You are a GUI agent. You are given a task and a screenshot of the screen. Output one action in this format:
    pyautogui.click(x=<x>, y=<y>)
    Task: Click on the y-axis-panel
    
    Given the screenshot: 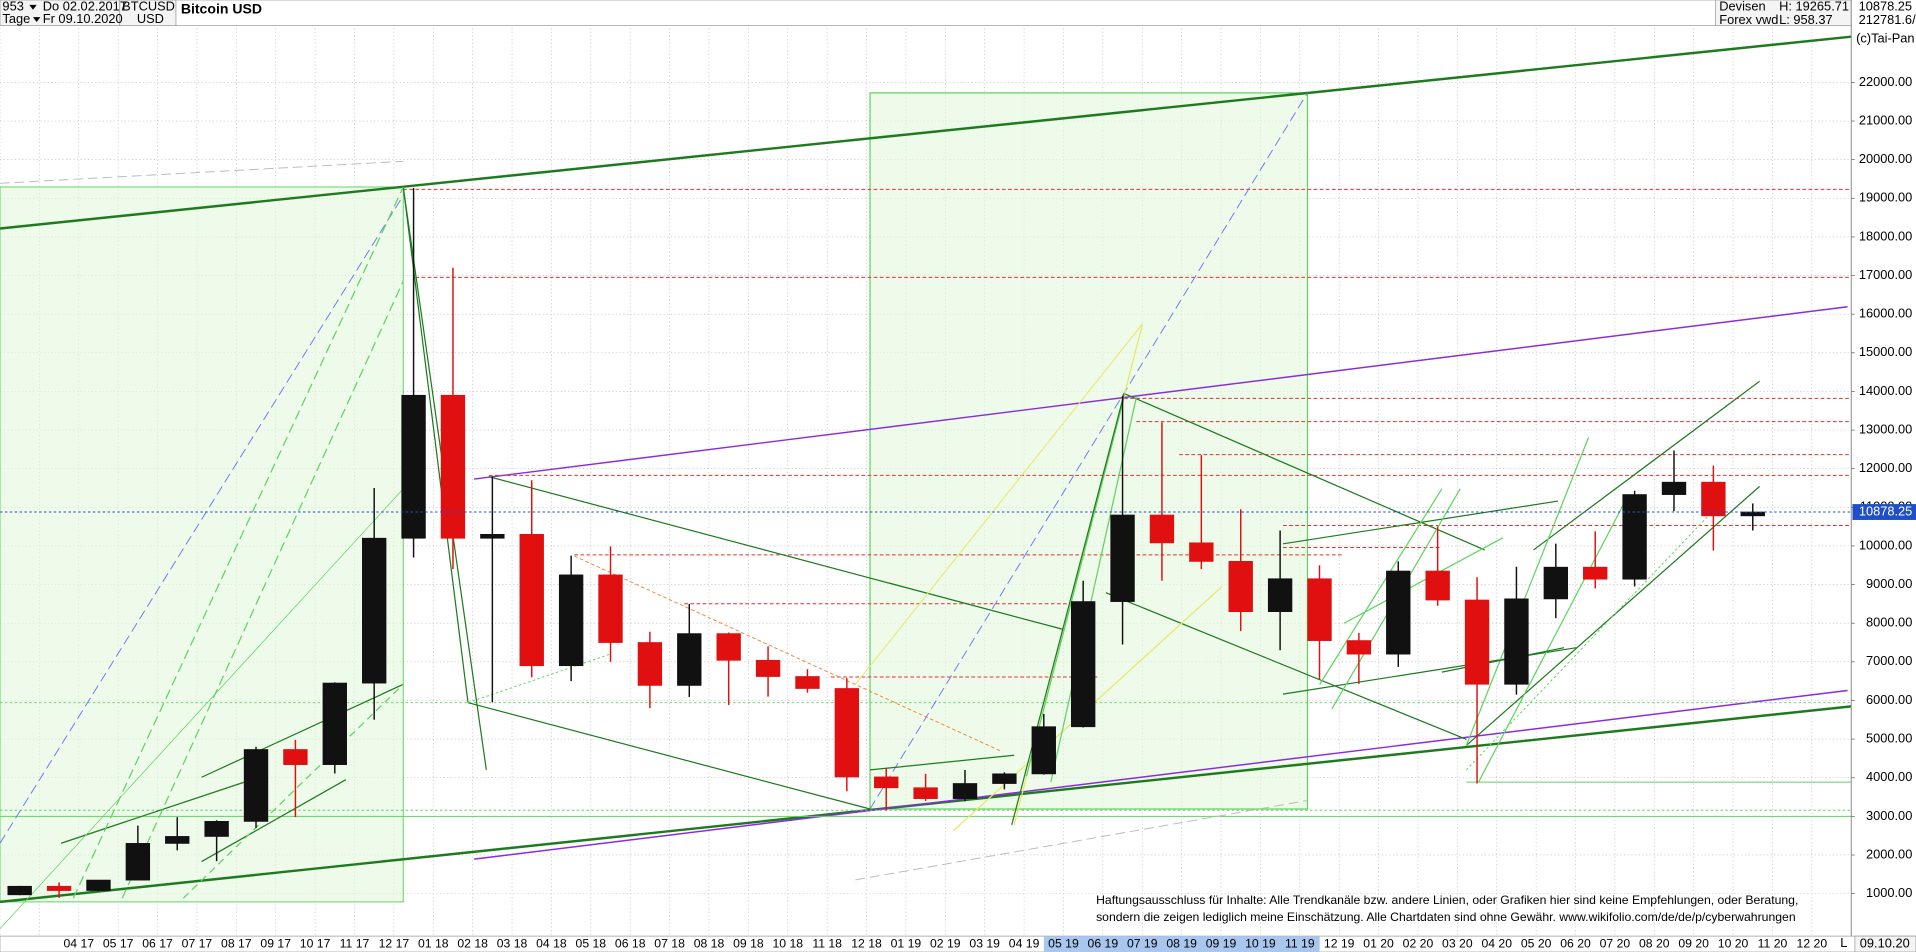 What is the action you would take?
    pyautogui.click(x=1883, y=476)
    